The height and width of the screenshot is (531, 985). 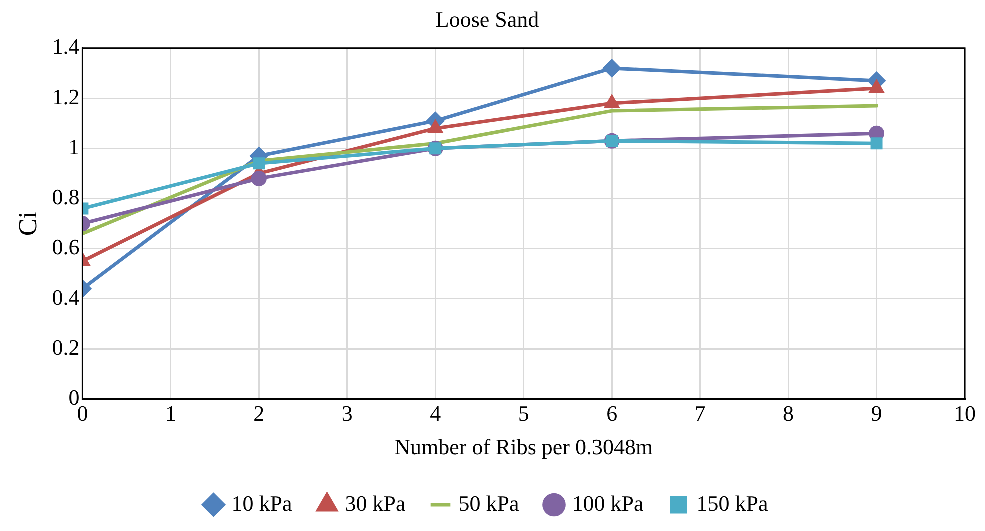 I want to click on y-tick-label: 0.4, so click(x=66, y=297).